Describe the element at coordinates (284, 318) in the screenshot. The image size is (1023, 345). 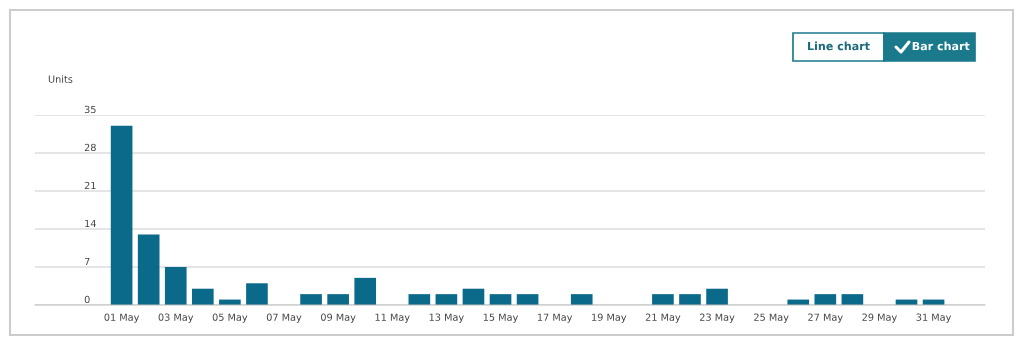
I see `x-tick-label: 07 May` at that location.